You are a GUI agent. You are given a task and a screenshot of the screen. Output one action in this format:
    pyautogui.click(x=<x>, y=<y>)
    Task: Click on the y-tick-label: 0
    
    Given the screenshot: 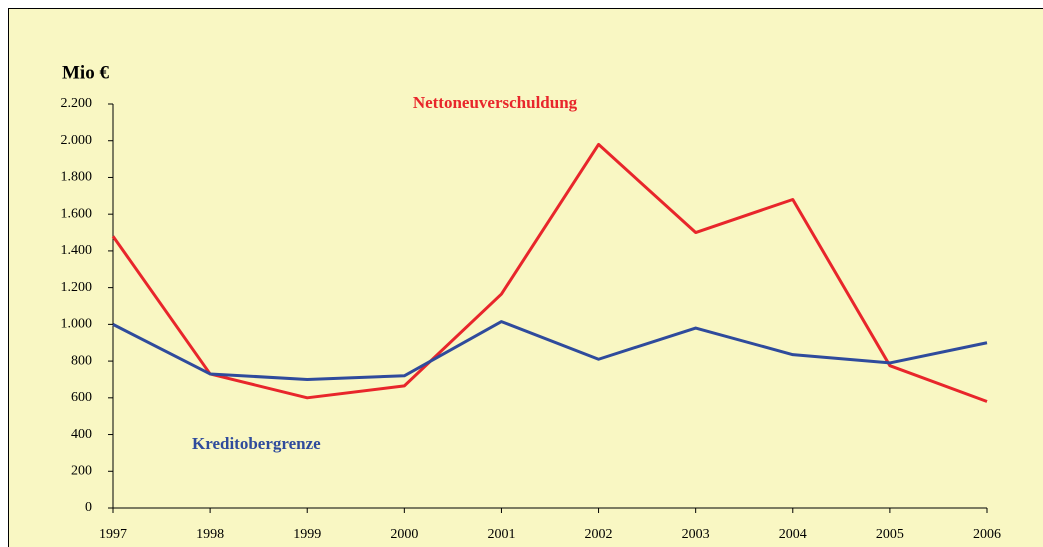 What is the action you would take?
    pyautogui.click(x=88, y=507)
    